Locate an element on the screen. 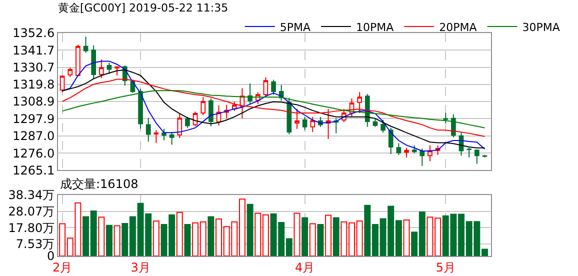 This screenshot has height=276, width=578. x-tick-label: 3月 is located at coordinates (140, 267).